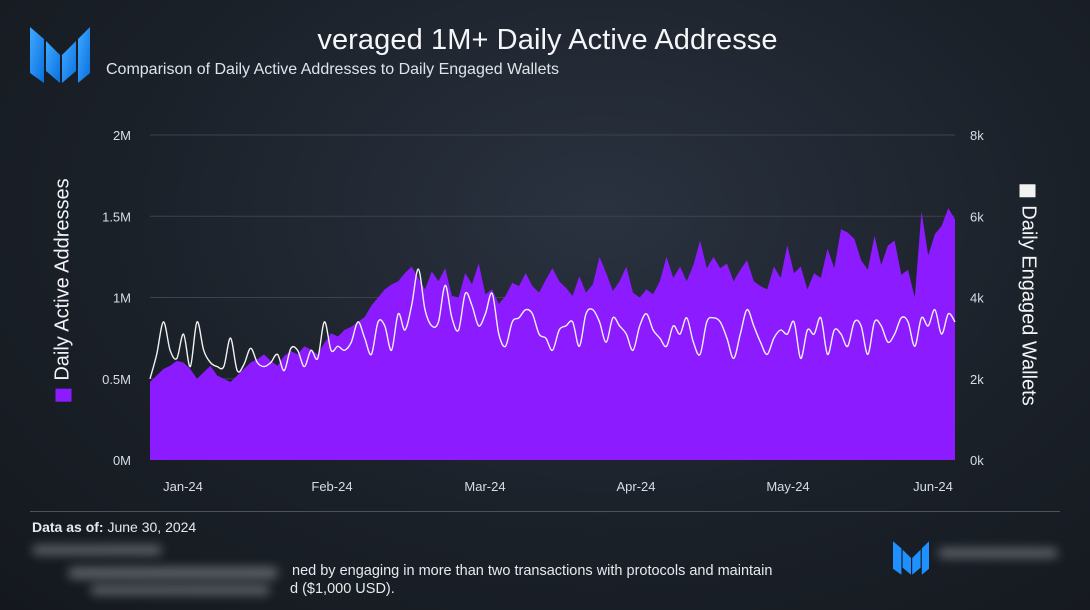  Describe the element at coordinates (116, 379) in the screenshot. I see `left-tick-label: 0.5M` at that location.